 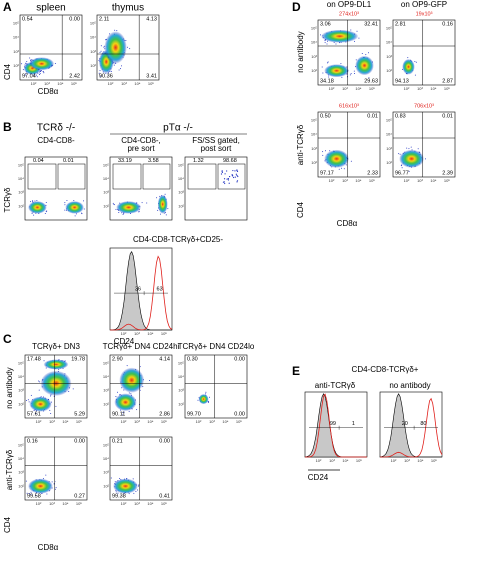 What do you see at coordinates (164, 496) in the screenshot?
I see `quadrant-value: 0.41` at bounding box center [164, 496].